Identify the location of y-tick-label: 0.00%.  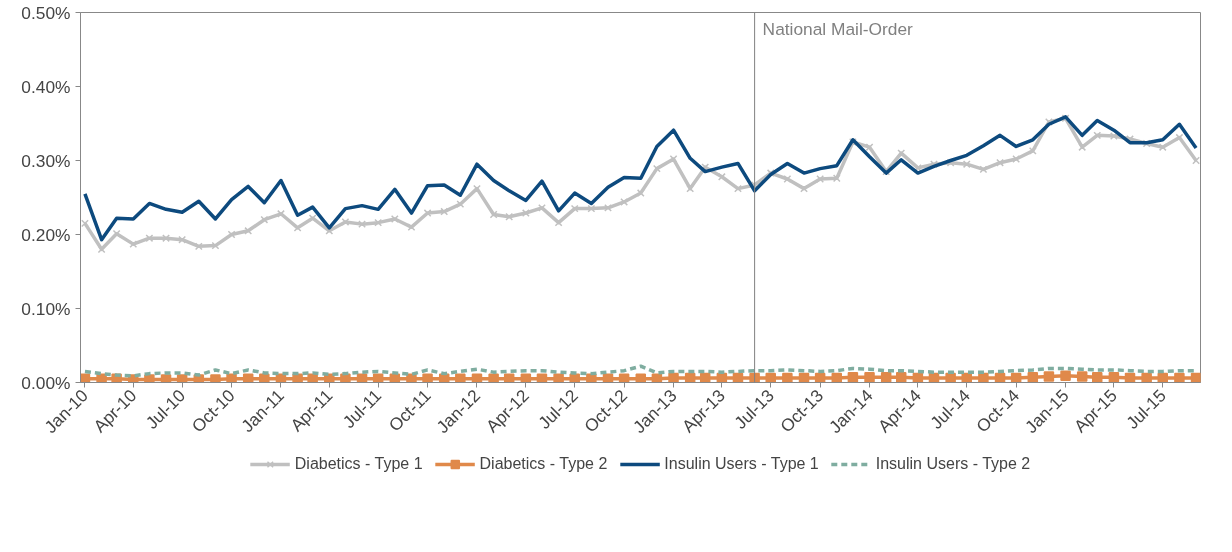
(46, 382).